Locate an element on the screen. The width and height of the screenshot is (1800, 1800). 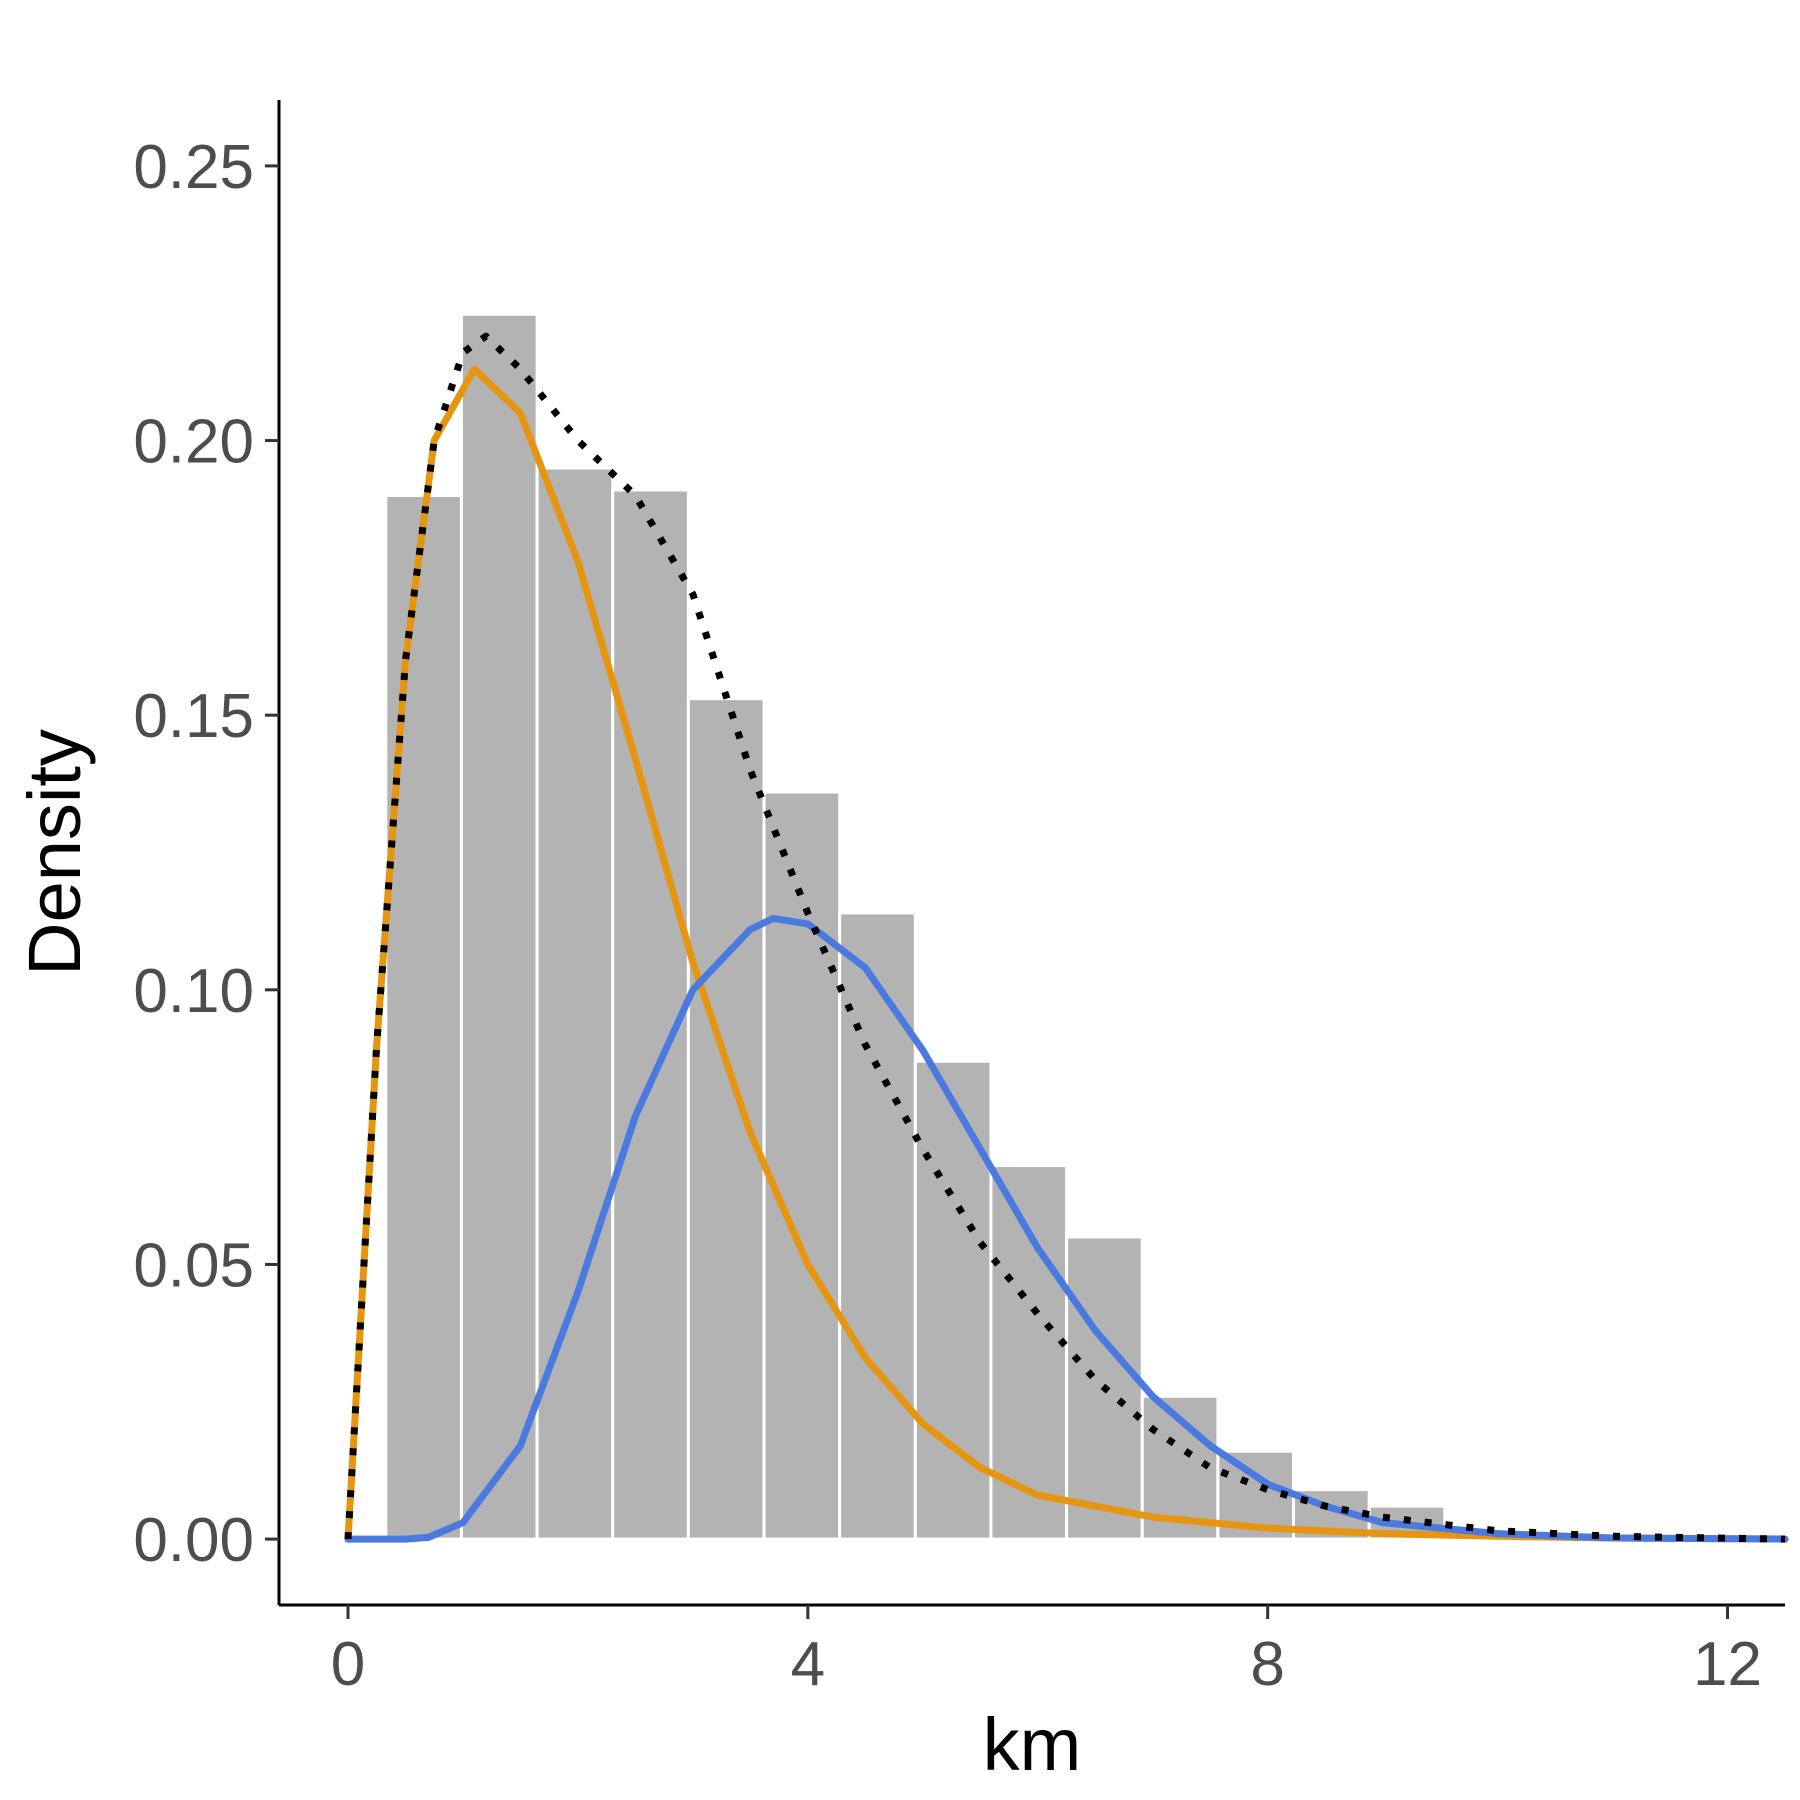
y-axis-title: Density is located at coordinates (54, 852).